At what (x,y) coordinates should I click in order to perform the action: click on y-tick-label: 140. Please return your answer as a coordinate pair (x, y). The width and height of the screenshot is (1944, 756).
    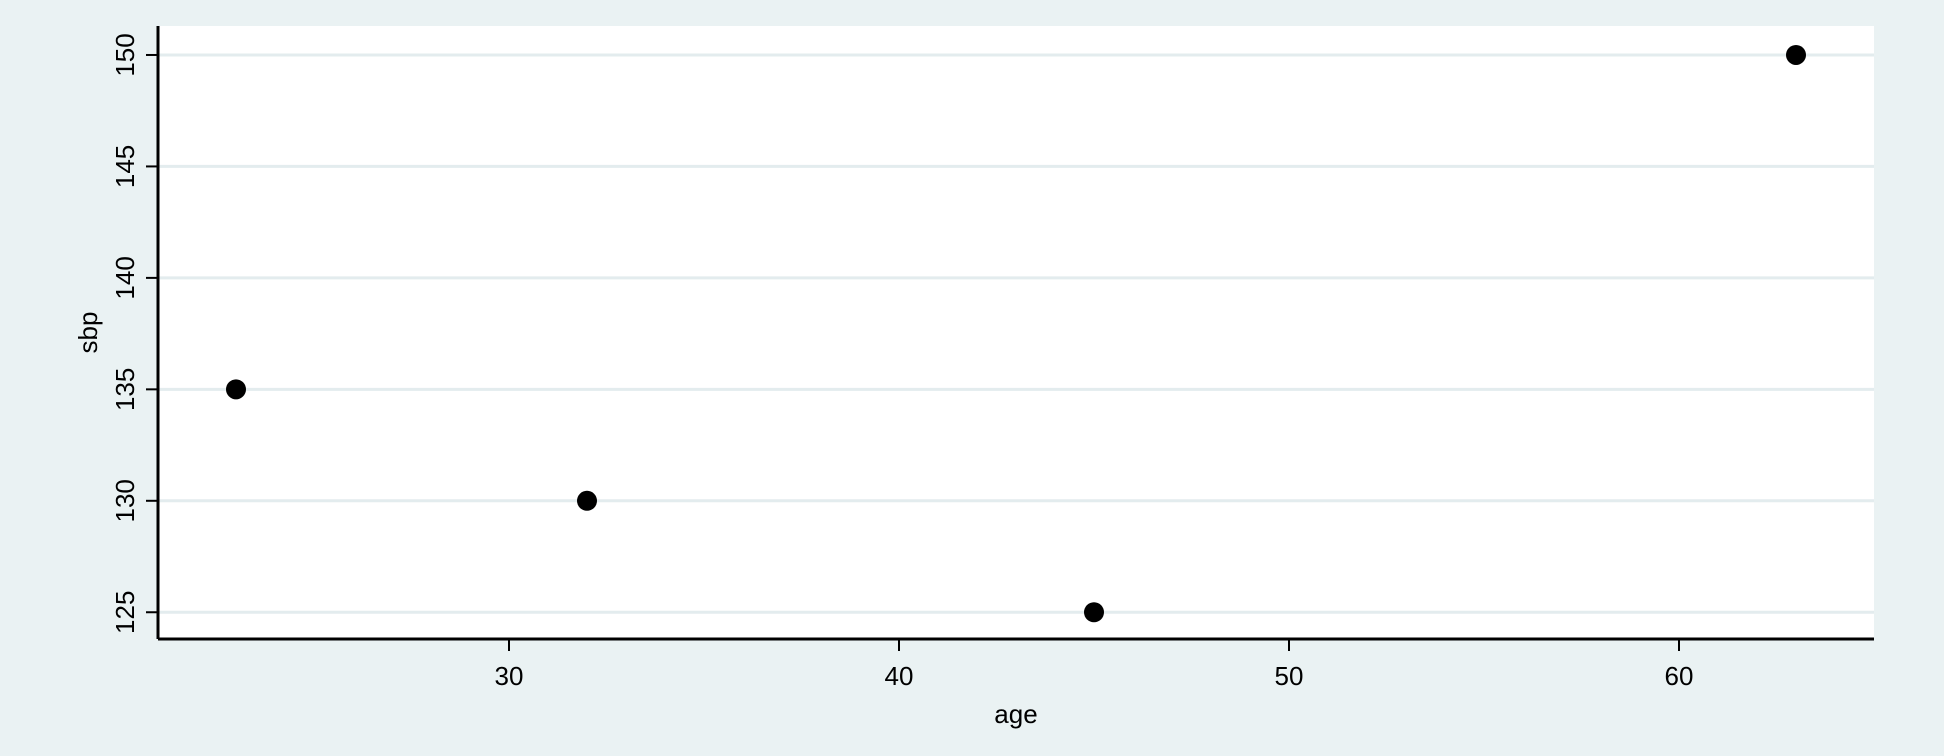
    Looking at the image, I should click on (125, 277).